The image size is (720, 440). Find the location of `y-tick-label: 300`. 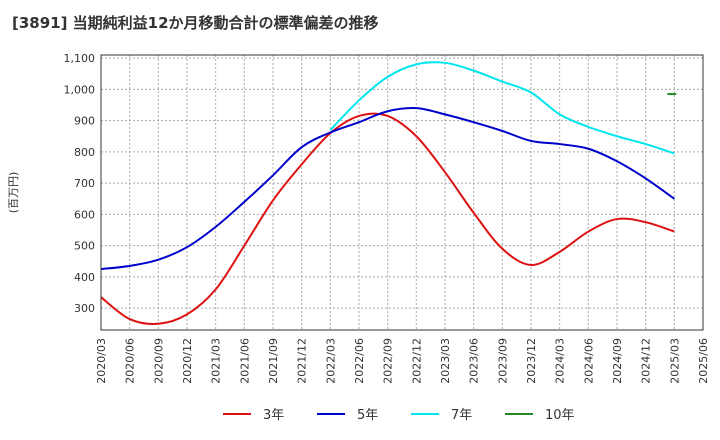

y-tick-label: 300 is located at coordinates (84, 308).